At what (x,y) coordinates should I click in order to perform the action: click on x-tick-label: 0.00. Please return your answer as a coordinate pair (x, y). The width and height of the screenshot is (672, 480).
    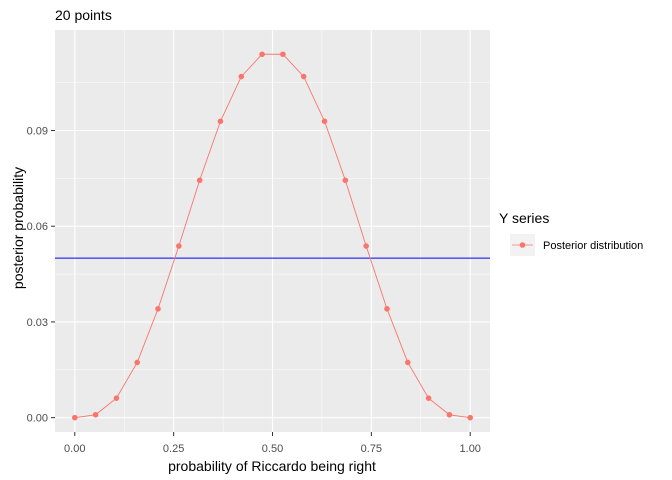
    Looking at the image, I should click on (74, 449).